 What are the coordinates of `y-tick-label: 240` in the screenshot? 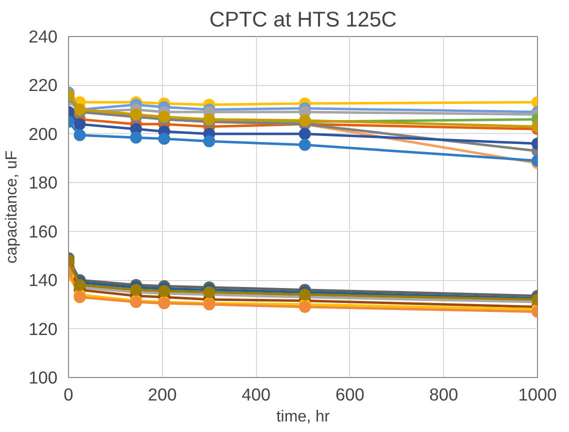 It's located at (43, 36).